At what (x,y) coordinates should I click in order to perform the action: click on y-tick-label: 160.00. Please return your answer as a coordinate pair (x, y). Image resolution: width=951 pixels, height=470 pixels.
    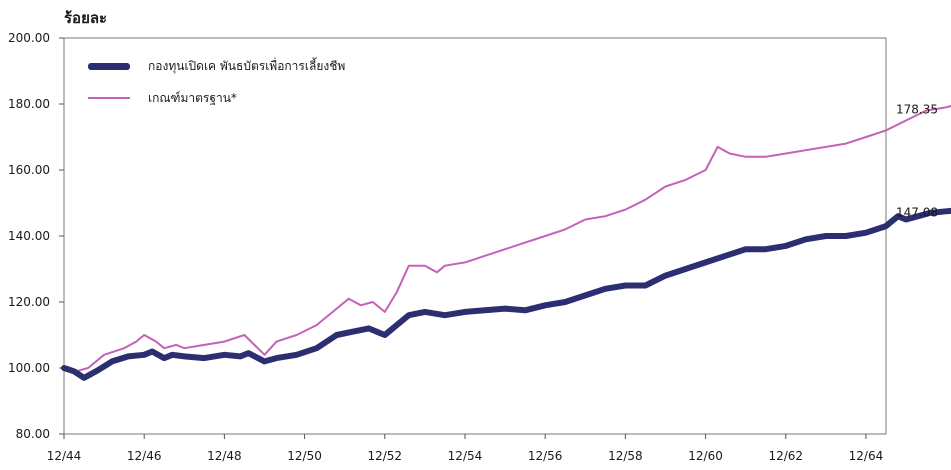
    Looking at the image, I should click on (29, 170).